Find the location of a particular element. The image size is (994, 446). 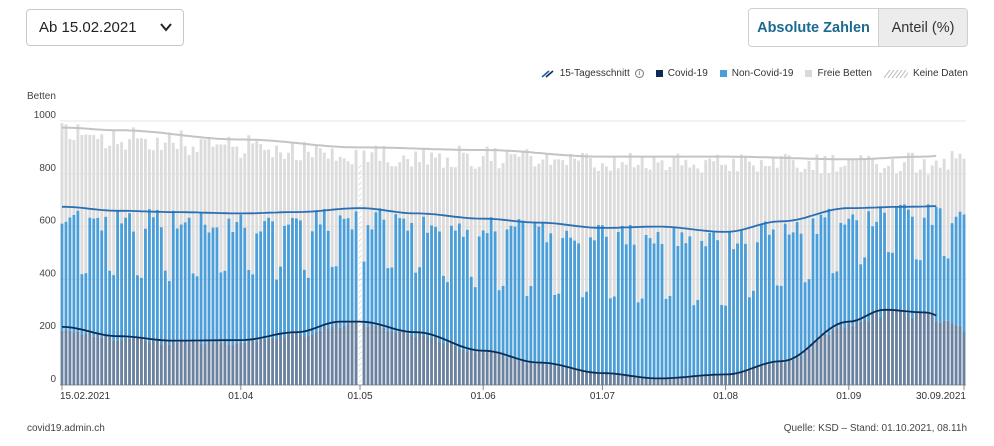

date-range-select: Ab 15.02.2021 is located at coordinates (105, 27).